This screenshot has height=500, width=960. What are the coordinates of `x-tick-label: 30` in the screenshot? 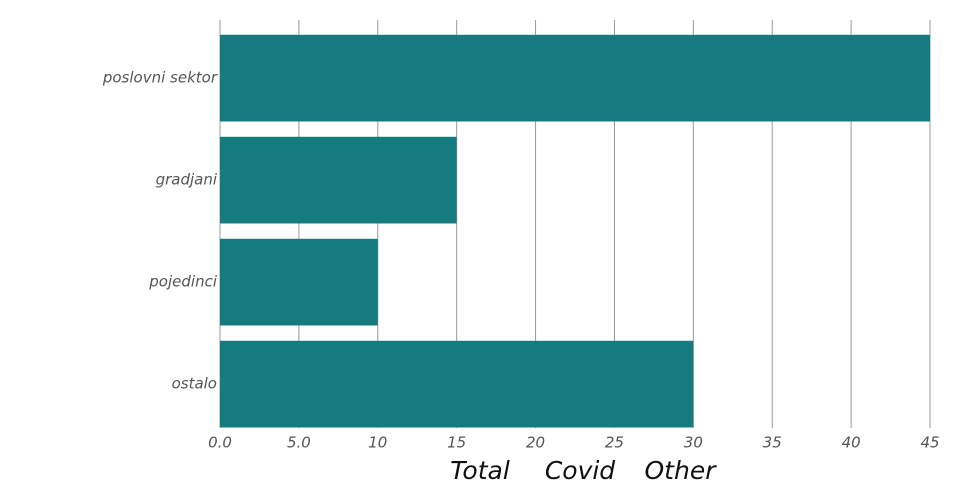 It's located at (693, 443).